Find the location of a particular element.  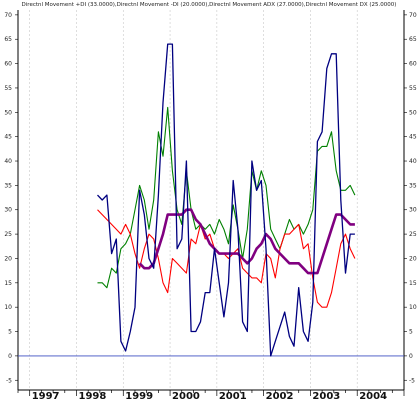

x-tick-label-2003: 2003 is located at coordinates (326, 395).